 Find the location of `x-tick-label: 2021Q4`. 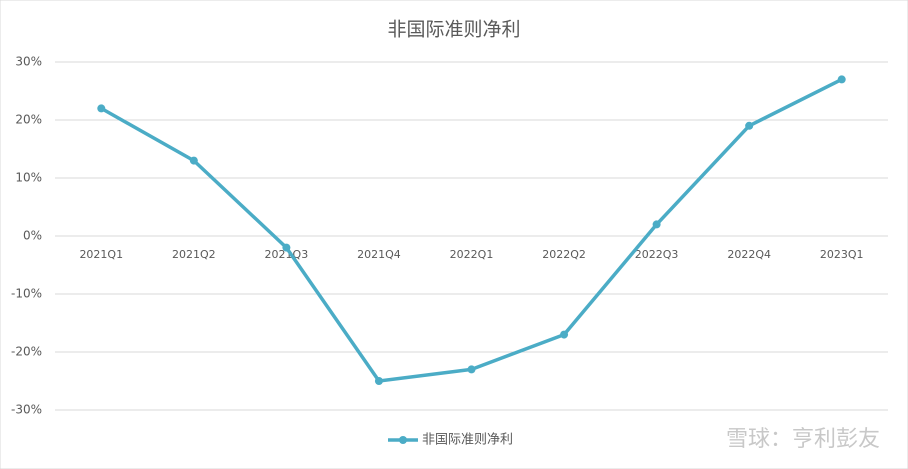

x-tick-label: 2021Q4 is located at coordinates (379, 254).